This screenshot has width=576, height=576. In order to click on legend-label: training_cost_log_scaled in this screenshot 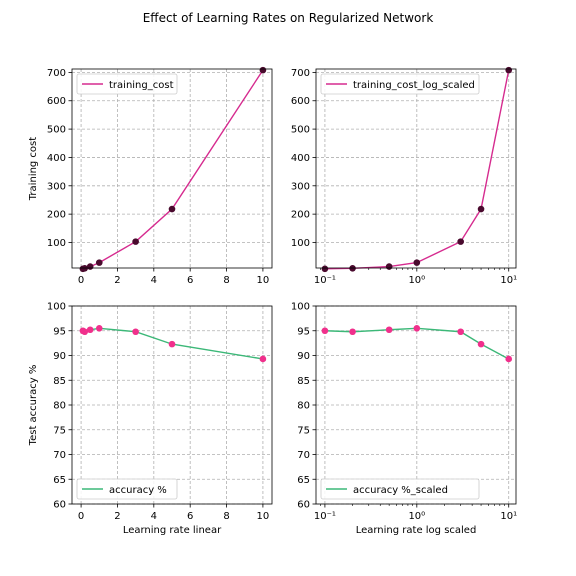, I will do `click(414, 85)`.